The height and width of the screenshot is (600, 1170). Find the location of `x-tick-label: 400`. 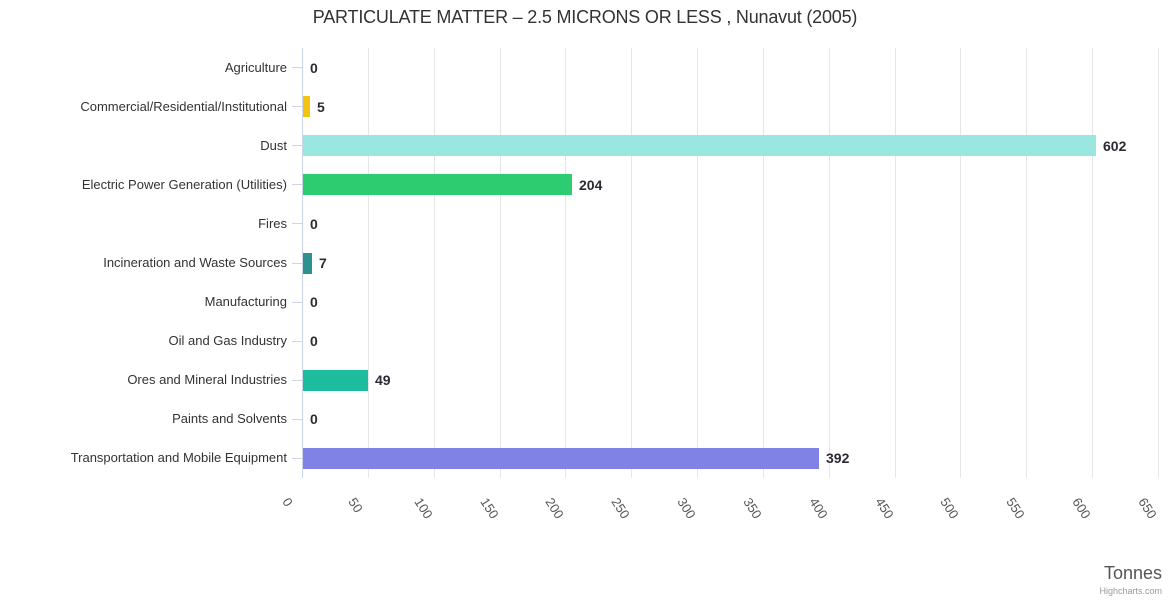

x-tick-label: 400 is located at coordinates (818, 508).